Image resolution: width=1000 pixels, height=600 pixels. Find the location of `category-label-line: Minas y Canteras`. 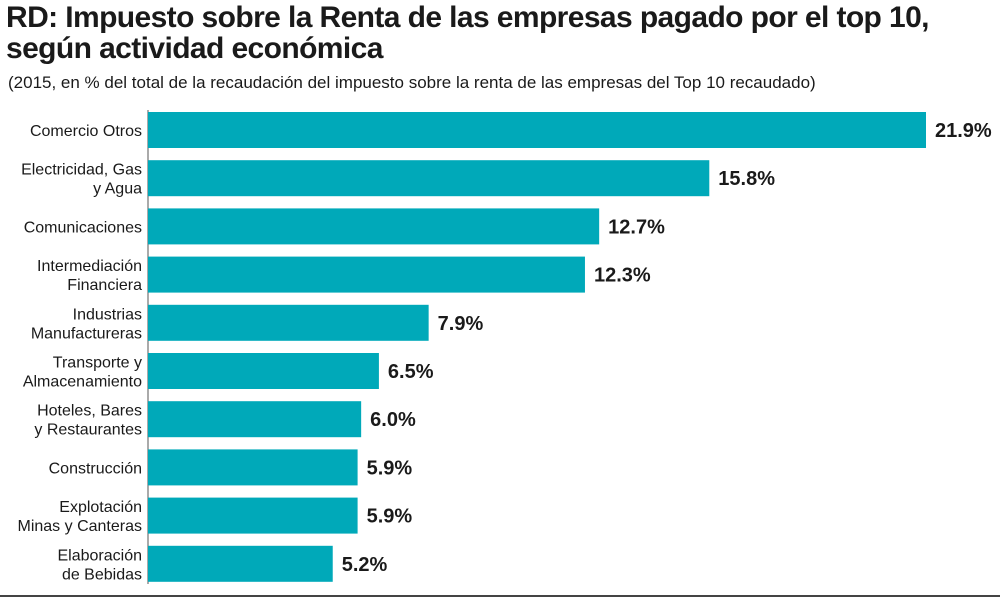

category-label-line: Minas y Canteras is located at coordinates (80, 526).